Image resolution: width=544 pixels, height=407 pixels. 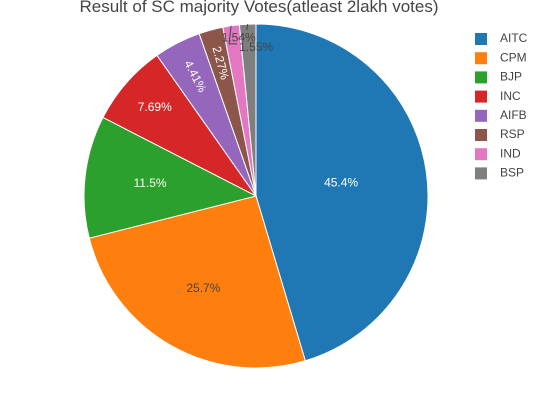 What do you see at coordinates (511, 77) in the screenshot?
I see `legend-label-bjp: BJP` at bounding box center [511, 77].